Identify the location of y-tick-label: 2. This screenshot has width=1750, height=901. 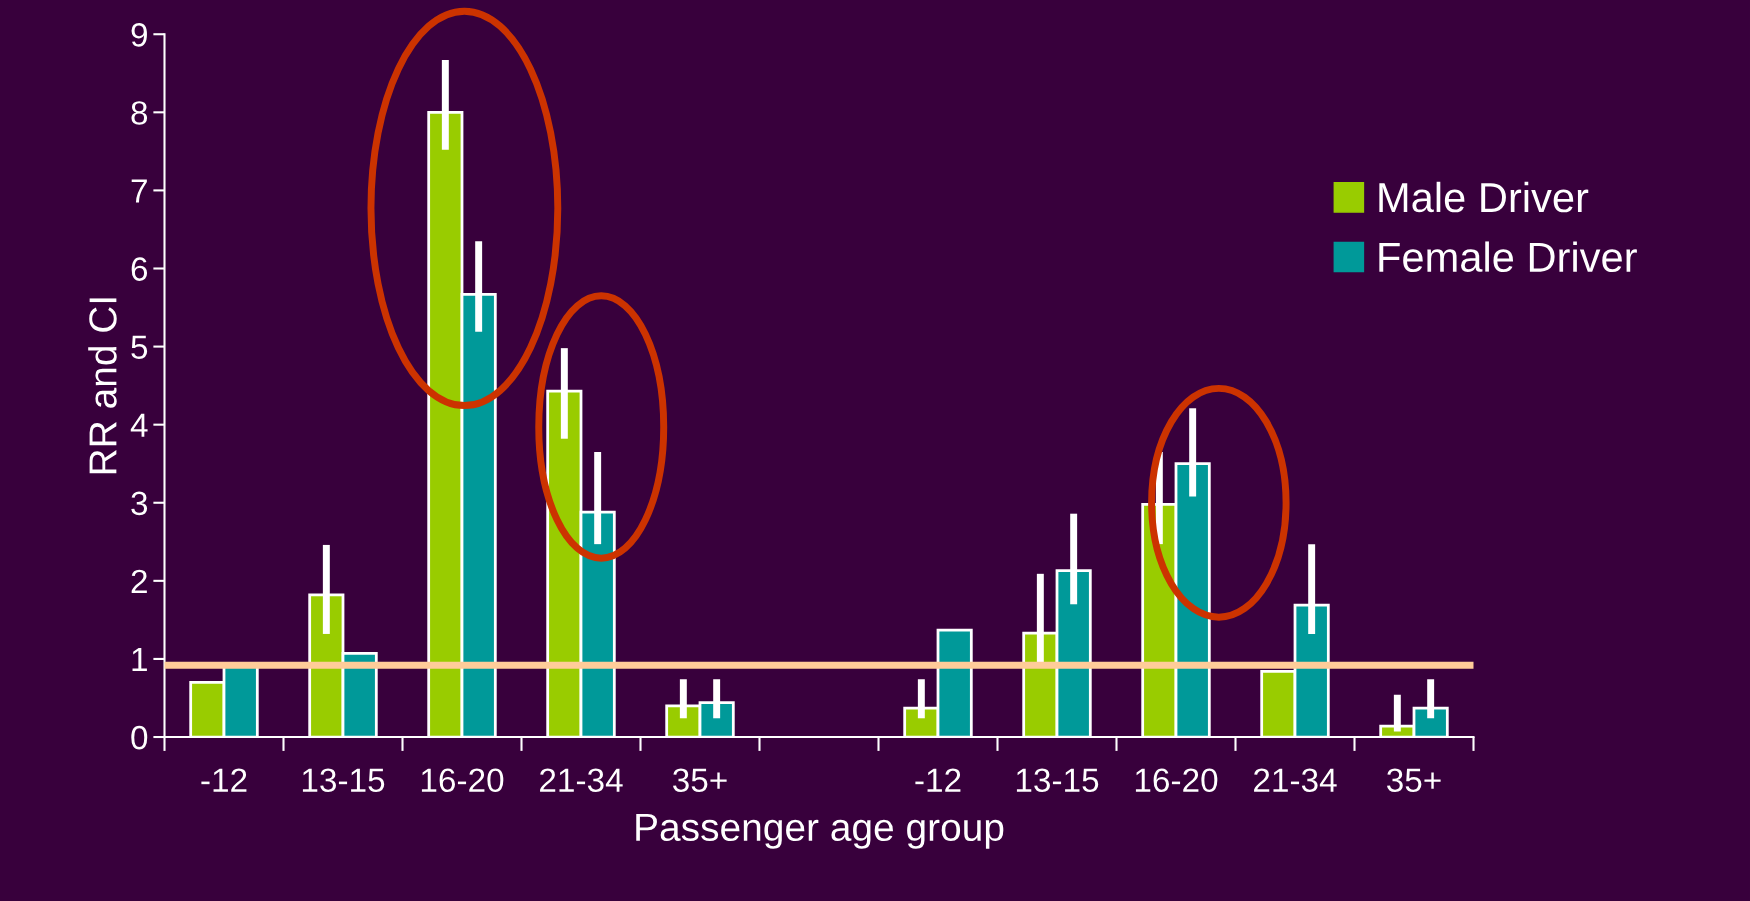
(139, 581).